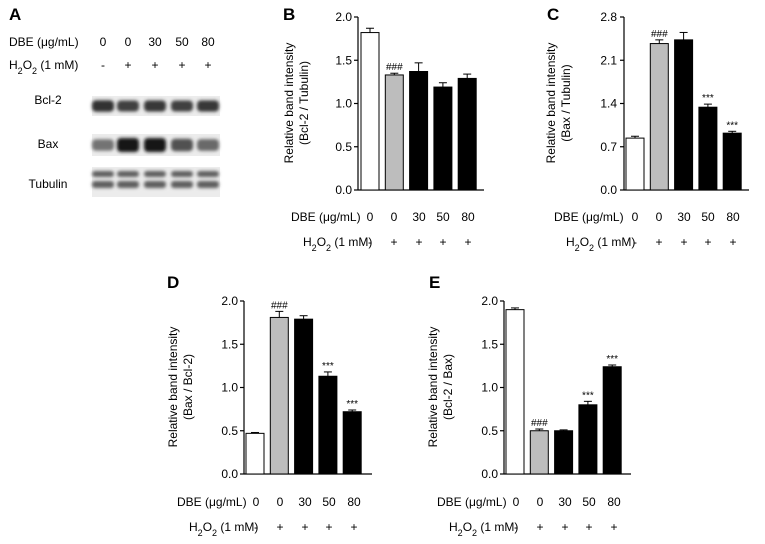 The image size is (765, 544). I want to click on y-axis-label: Relative band intensity(Bax / Bcl-2), so click(180, 387).